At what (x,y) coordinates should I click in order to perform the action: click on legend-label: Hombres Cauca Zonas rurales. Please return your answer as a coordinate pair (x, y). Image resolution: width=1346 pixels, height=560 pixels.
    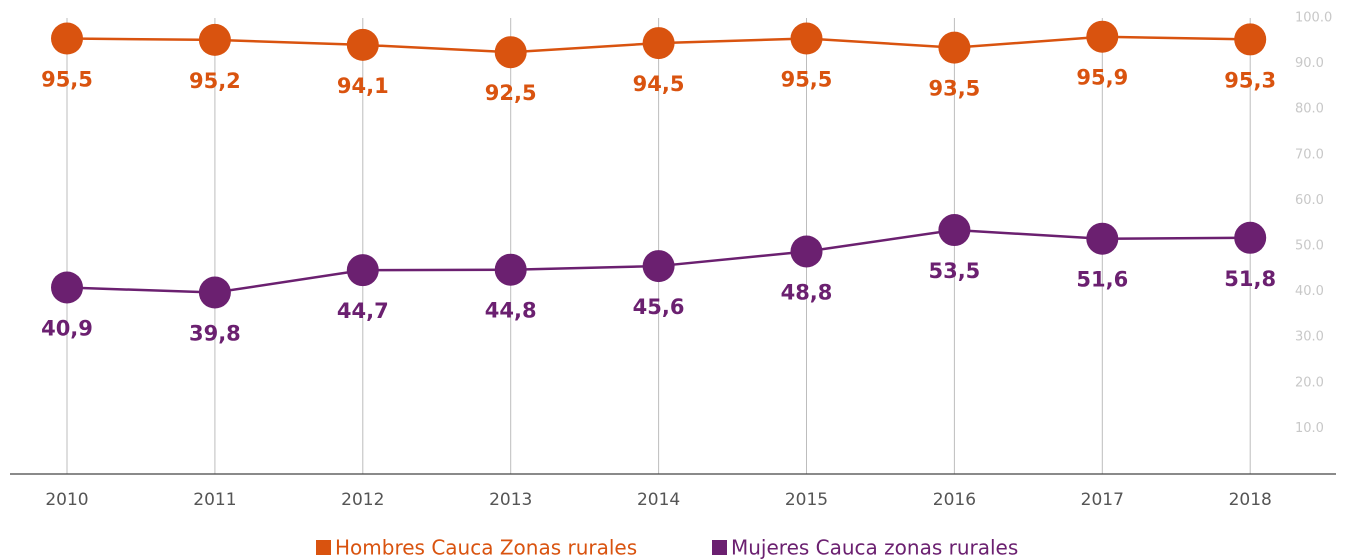
    Looking at the image, I should click on (486, 548).